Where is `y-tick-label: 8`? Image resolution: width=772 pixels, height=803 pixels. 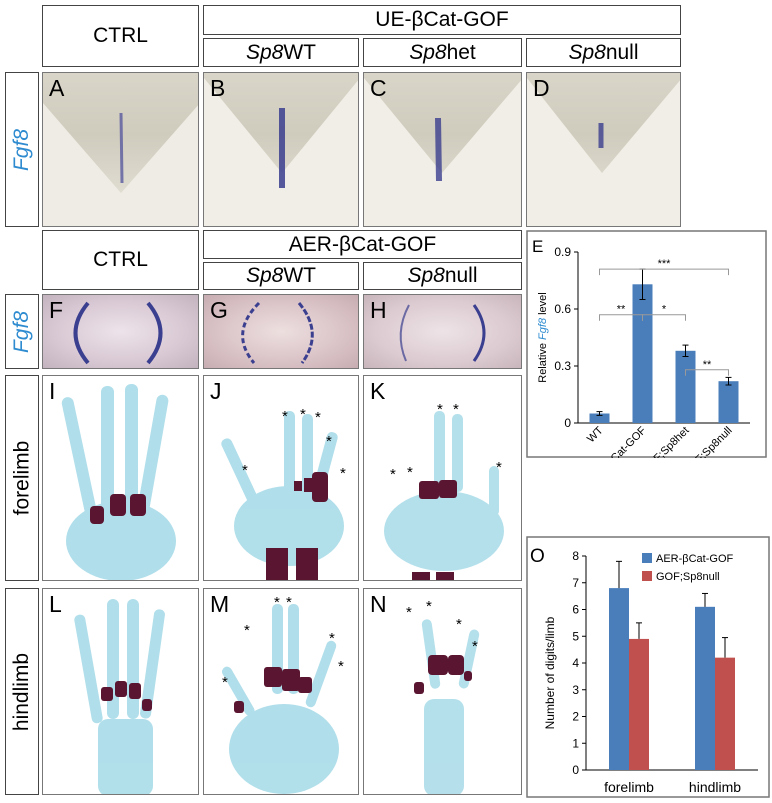 y-tick-label: 8 is located at coordinates (575, 556).